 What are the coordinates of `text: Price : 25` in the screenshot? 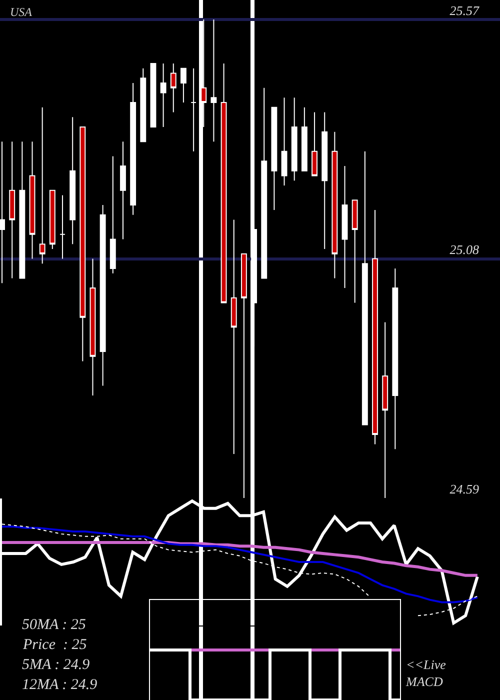 It's located at (55, 645).